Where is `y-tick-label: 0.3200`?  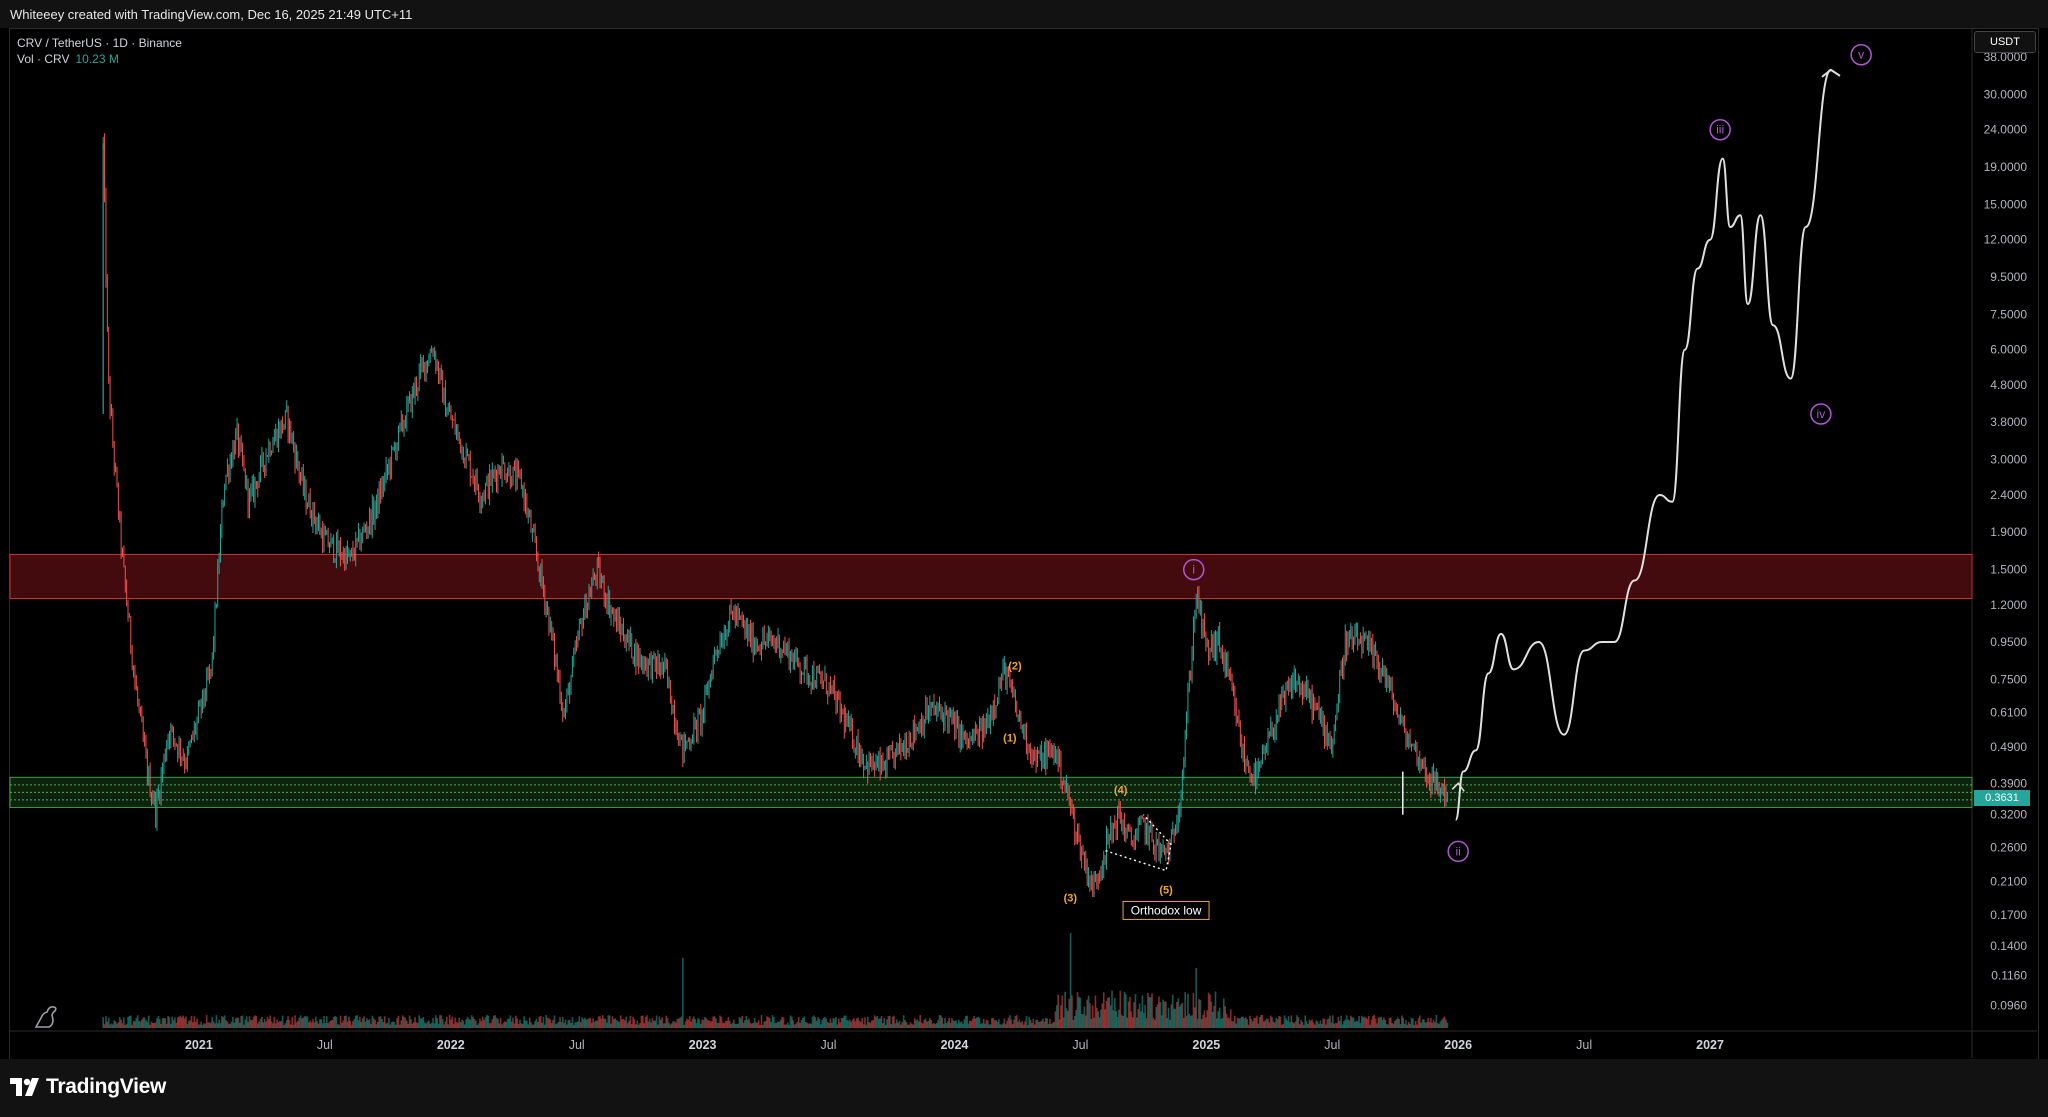
y-tick-label: 0.3200 is located at coordinates (2008, 815).